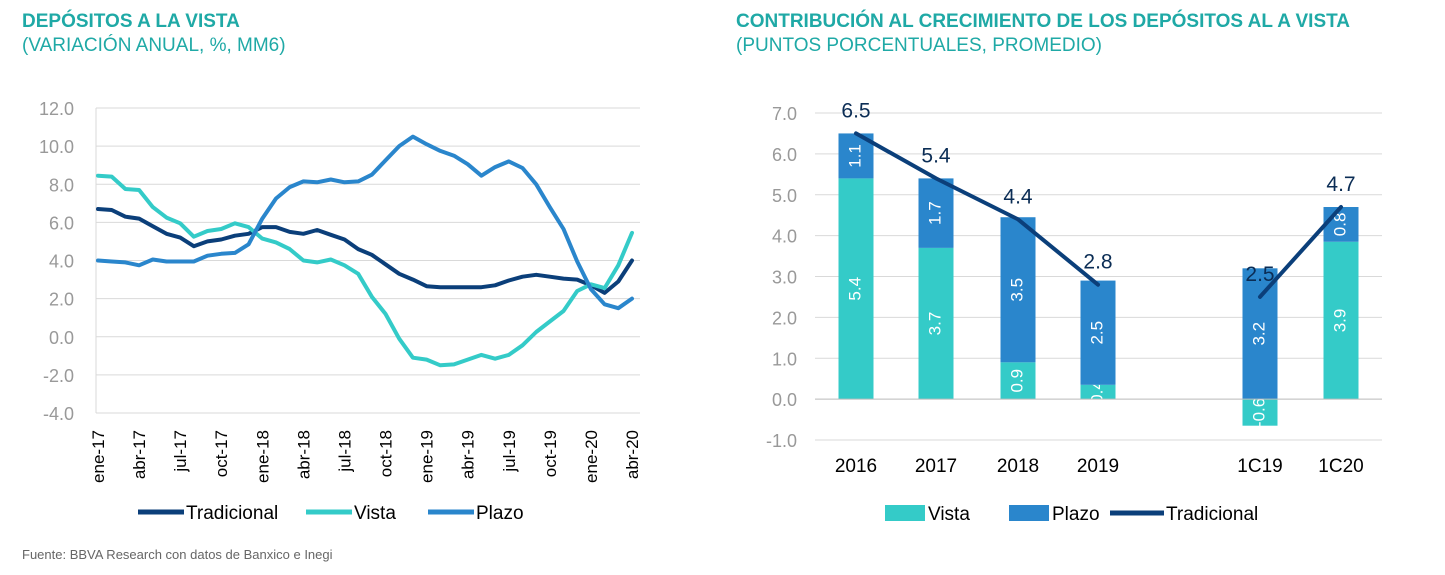 The image size is (1445, 575). What do you see at coordinates (1018, 196) in the screenshot?
I see `data-label-tradicional: 4.4` at bounding box center [1018, 196].